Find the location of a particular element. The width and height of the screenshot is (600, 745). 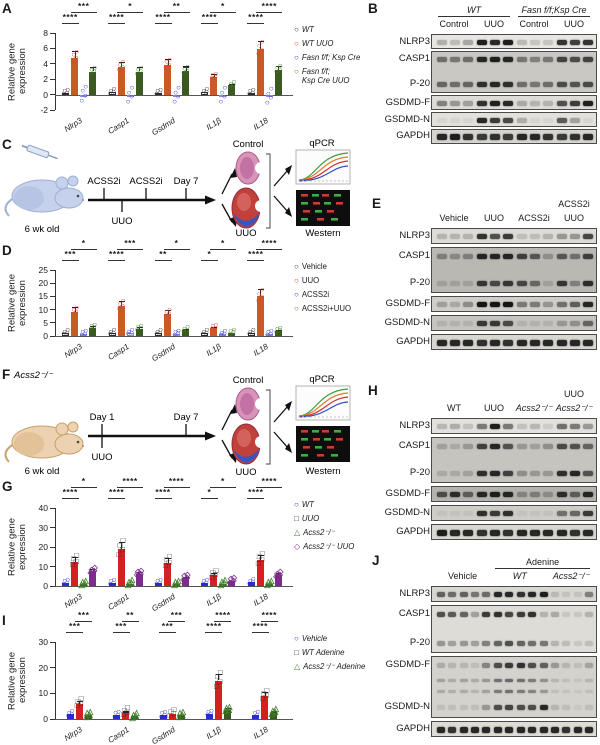

bracket is located at coordinates (268, 427).